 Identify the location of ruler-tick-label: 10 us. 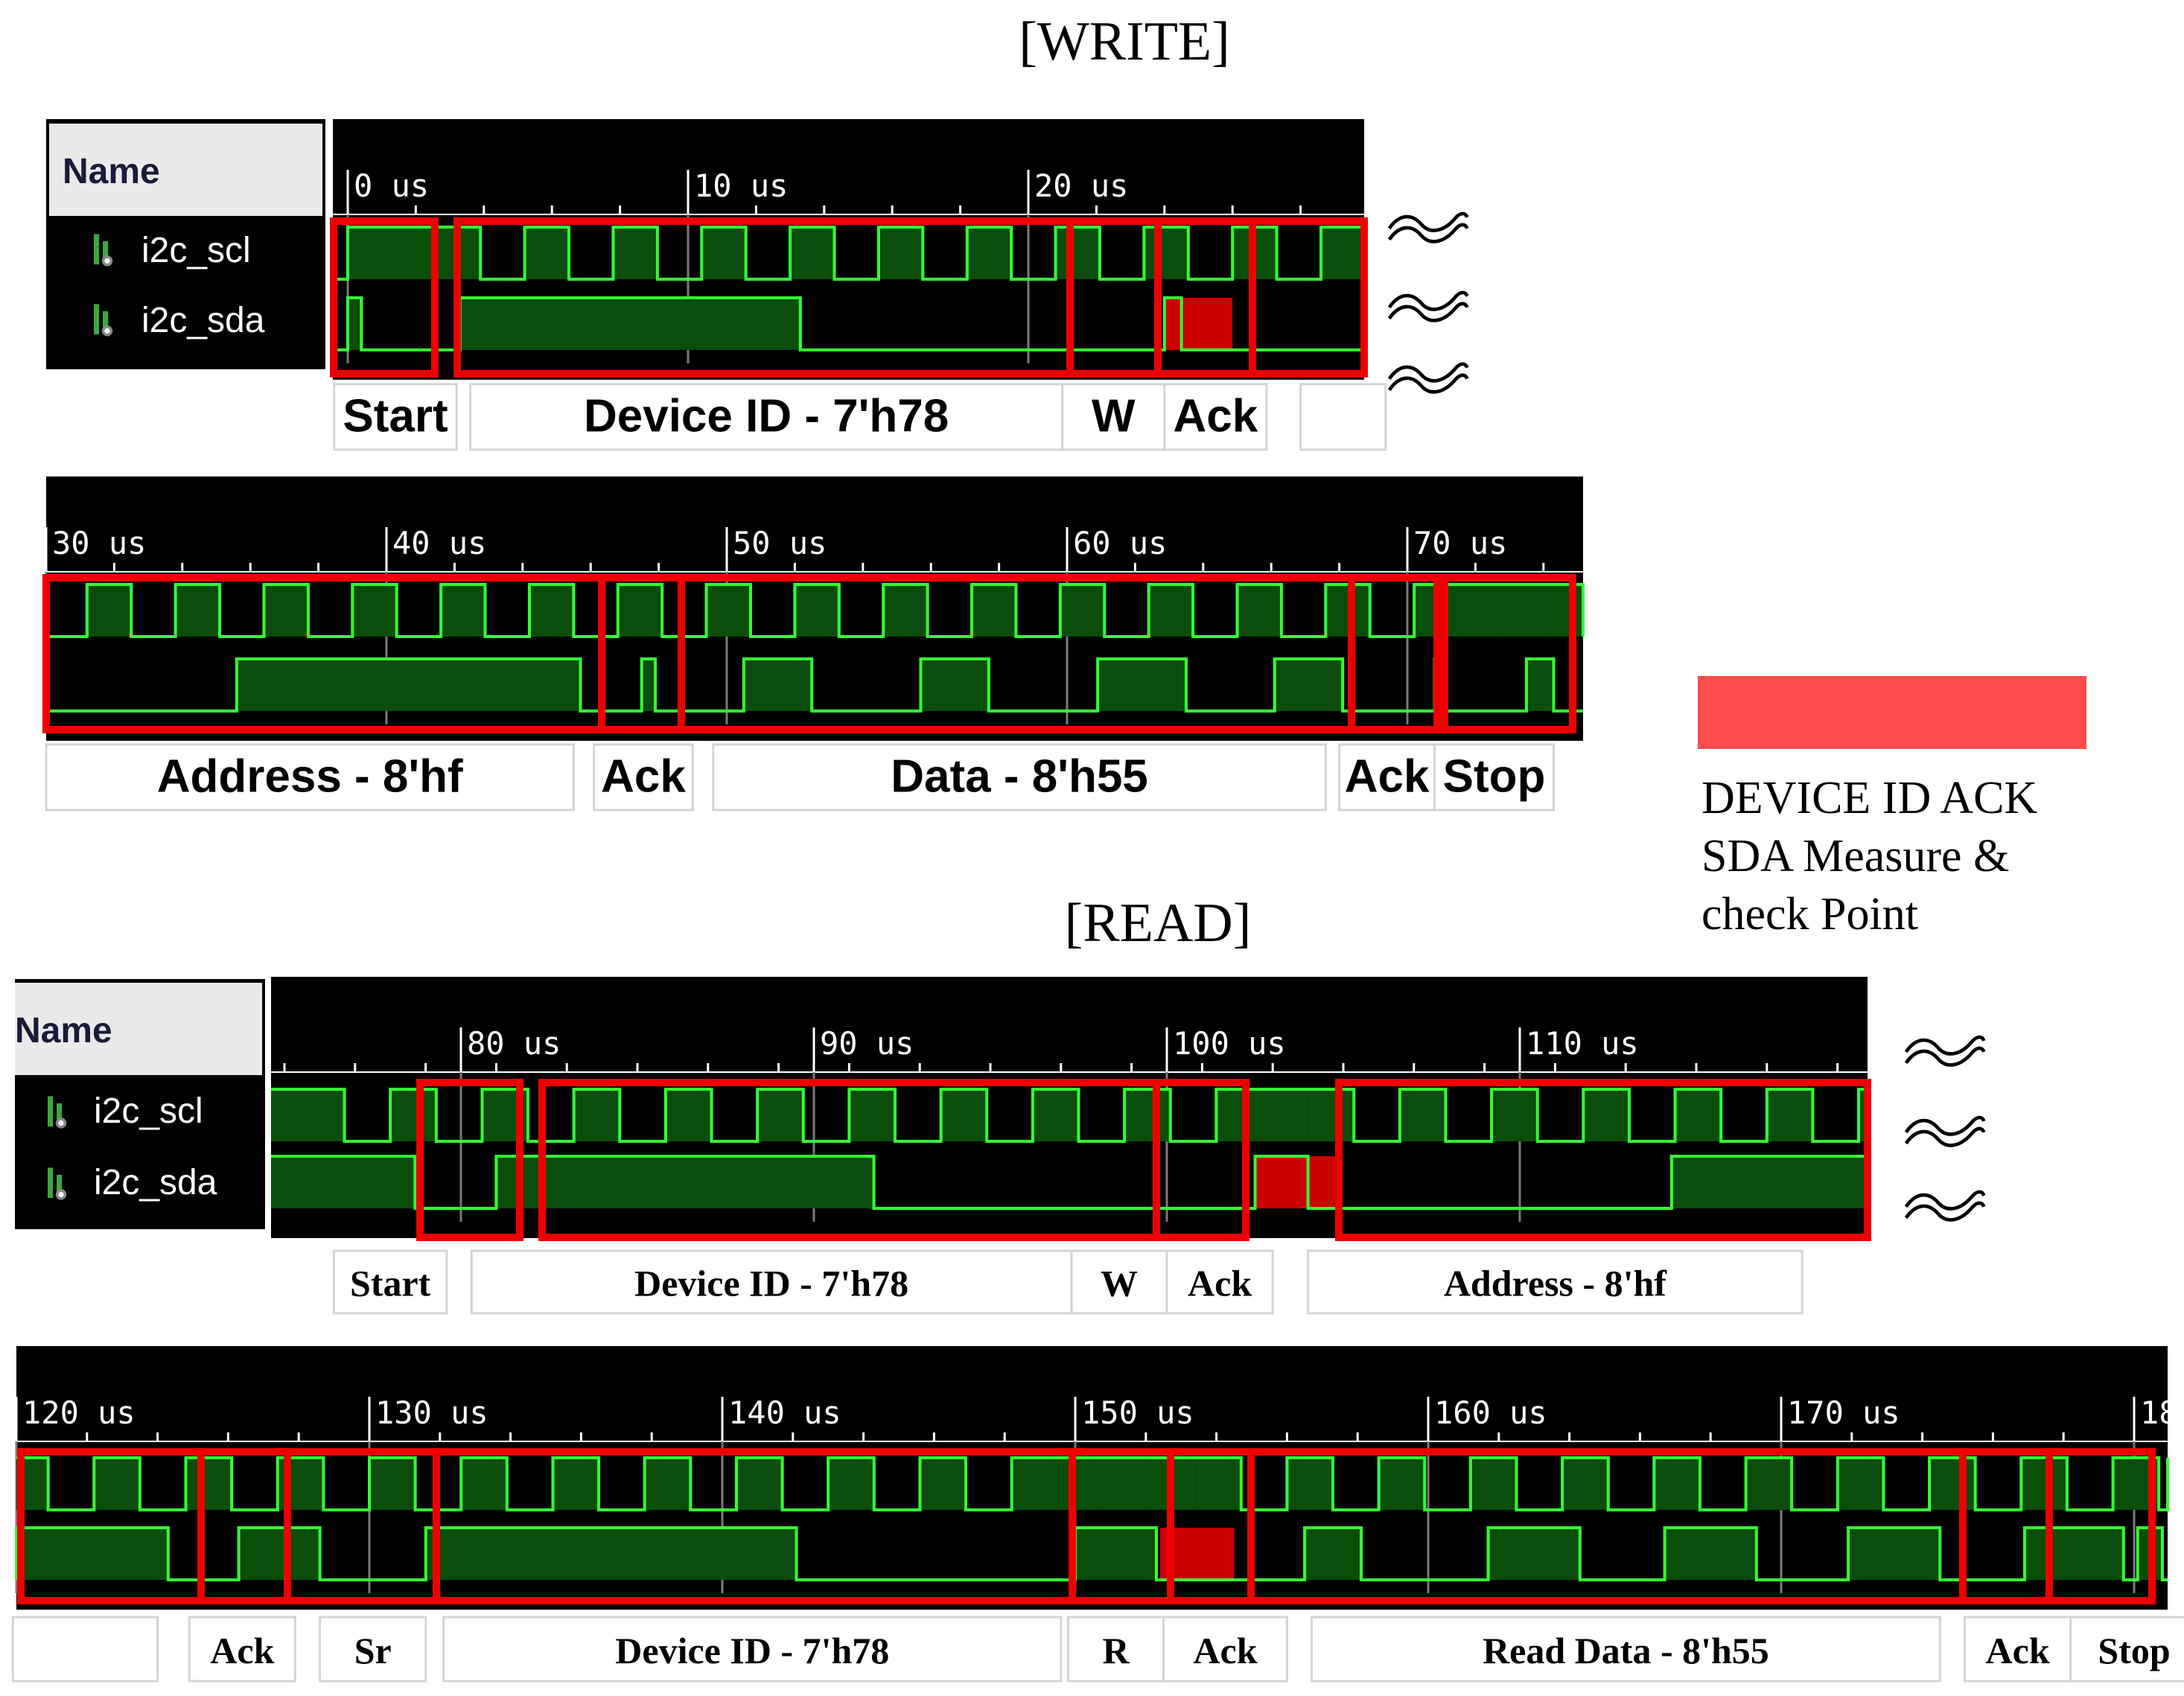
(741, 186).